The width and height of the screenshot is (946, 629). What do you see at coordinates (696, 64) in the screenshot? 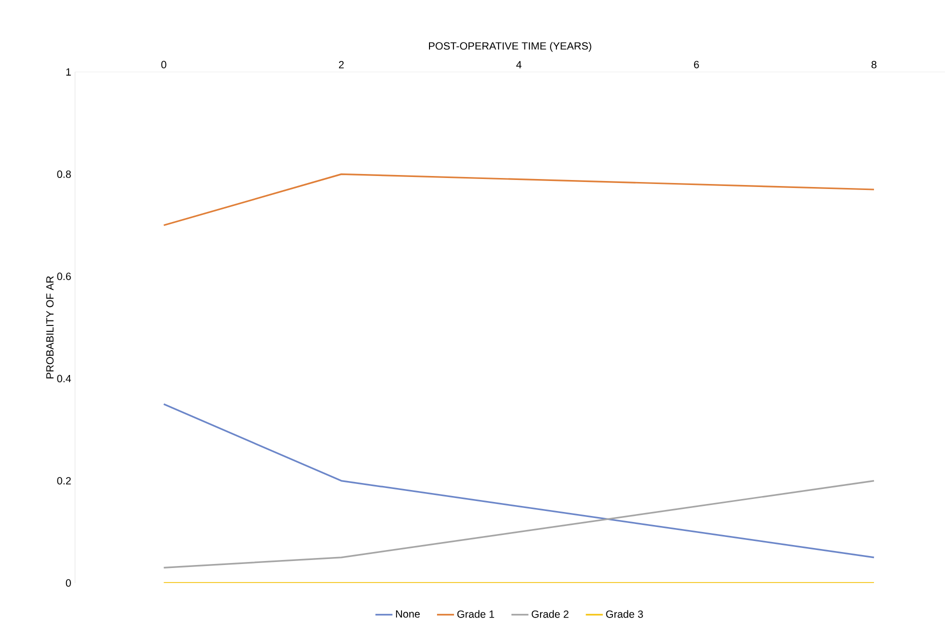
I see `x-tick-label: 6` at bounding box center [696, 64].